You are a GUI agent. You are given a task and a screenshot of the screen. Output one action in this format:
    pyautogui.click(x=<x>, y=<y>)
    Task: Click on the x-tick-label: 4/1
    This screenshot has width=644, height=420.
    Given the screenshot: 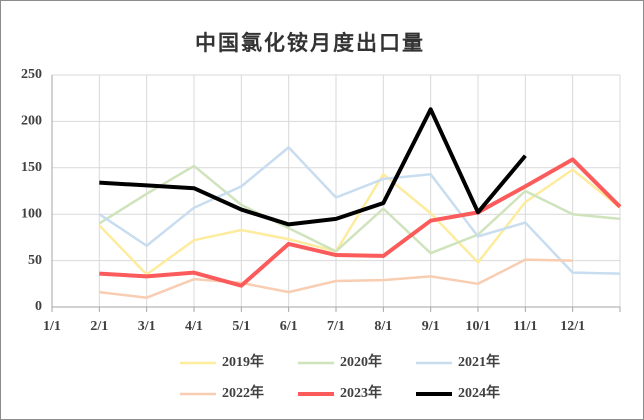 What is the action you would take?
    pyautogui.click(x=194, y=326)
    